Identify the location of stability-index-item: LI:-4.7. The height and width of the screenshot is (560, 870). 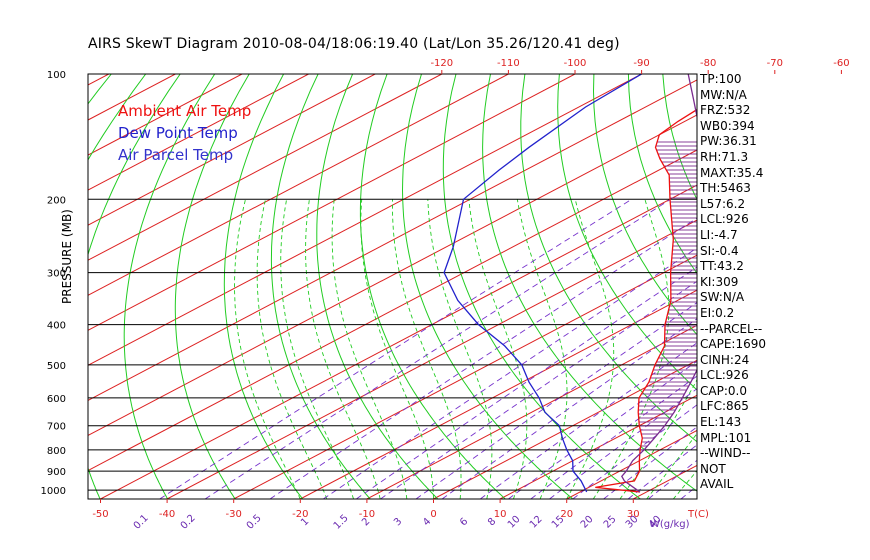
(719, 234).